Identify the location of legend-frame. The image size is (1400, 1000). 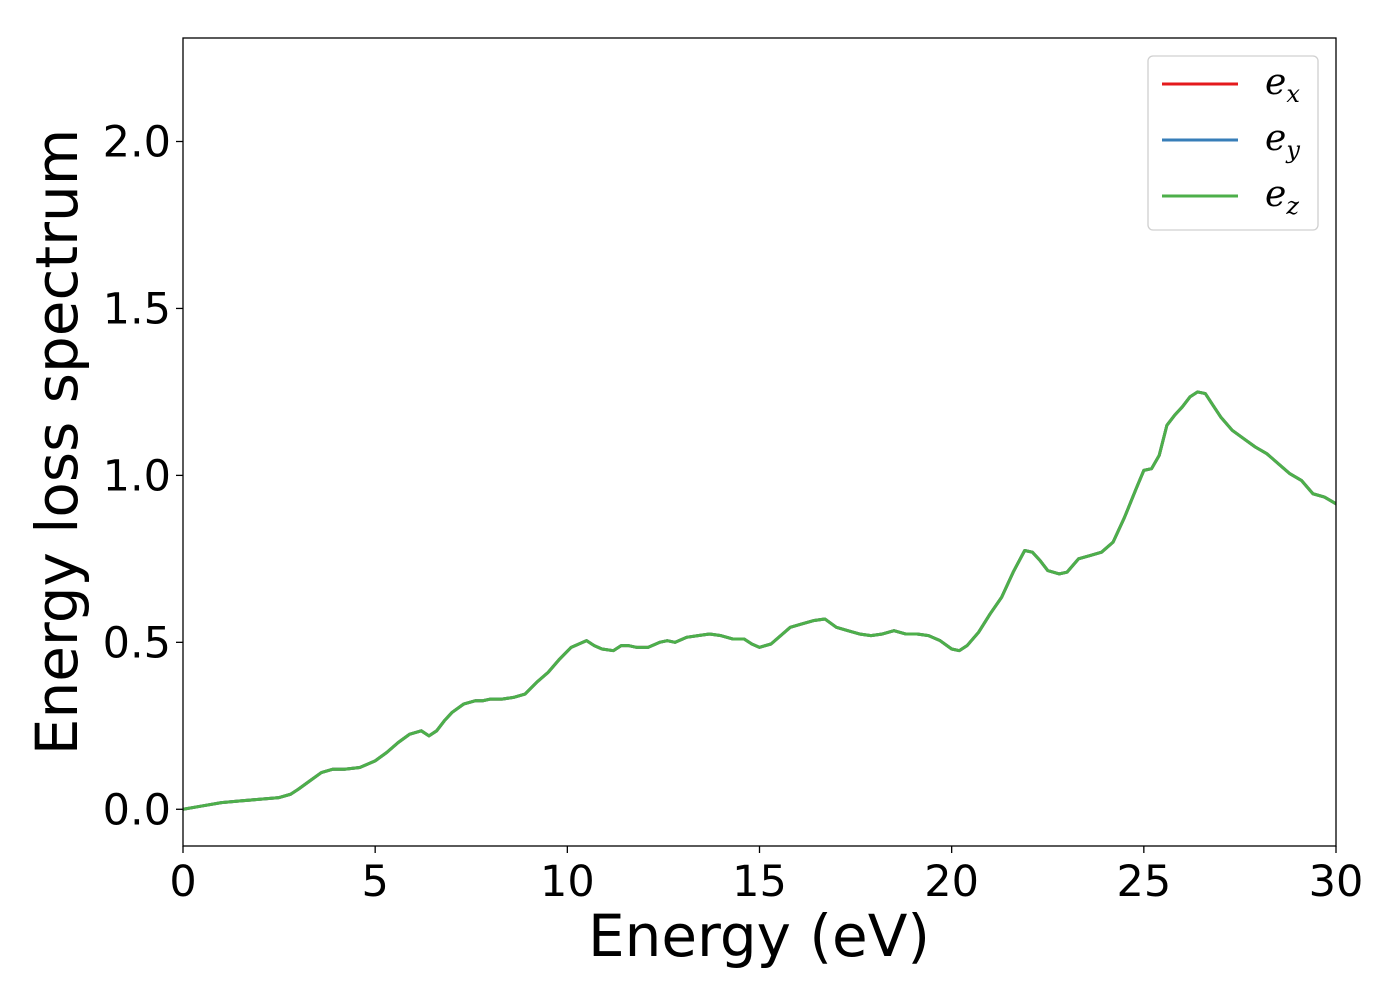
(1233, 143).